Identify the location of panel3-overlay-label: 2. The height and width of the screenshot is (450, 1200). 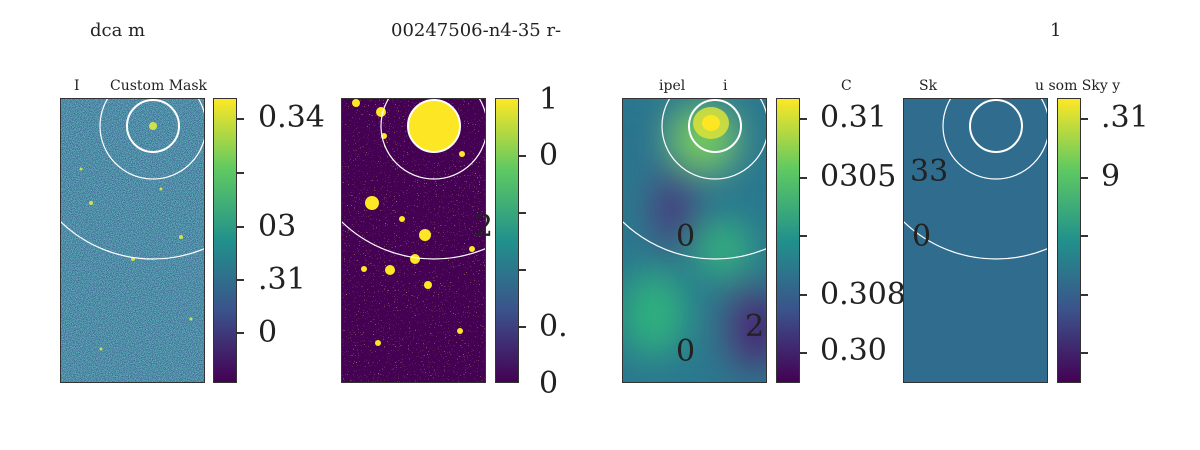
(755, 326).